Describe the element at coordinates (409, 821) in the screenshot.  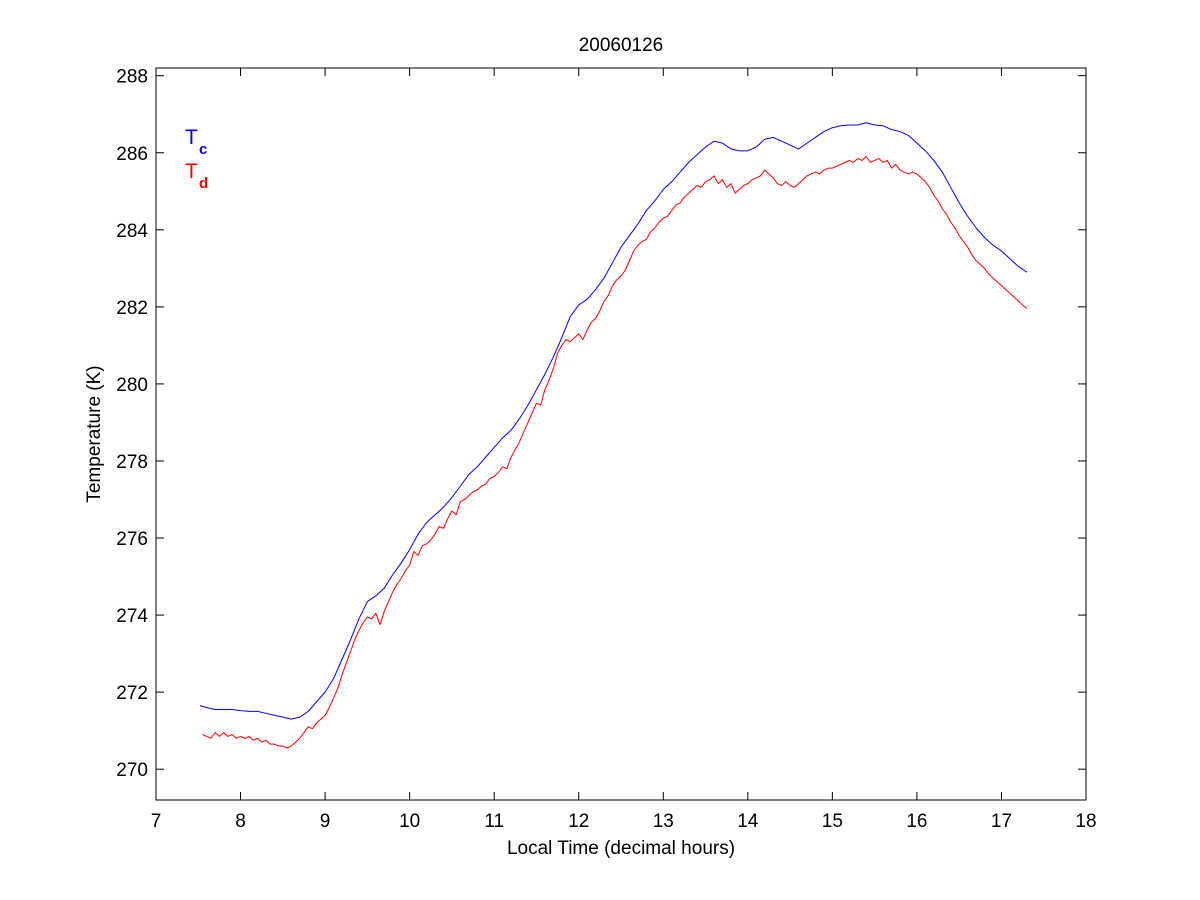
I see `x-tick-label: 10` at that location.